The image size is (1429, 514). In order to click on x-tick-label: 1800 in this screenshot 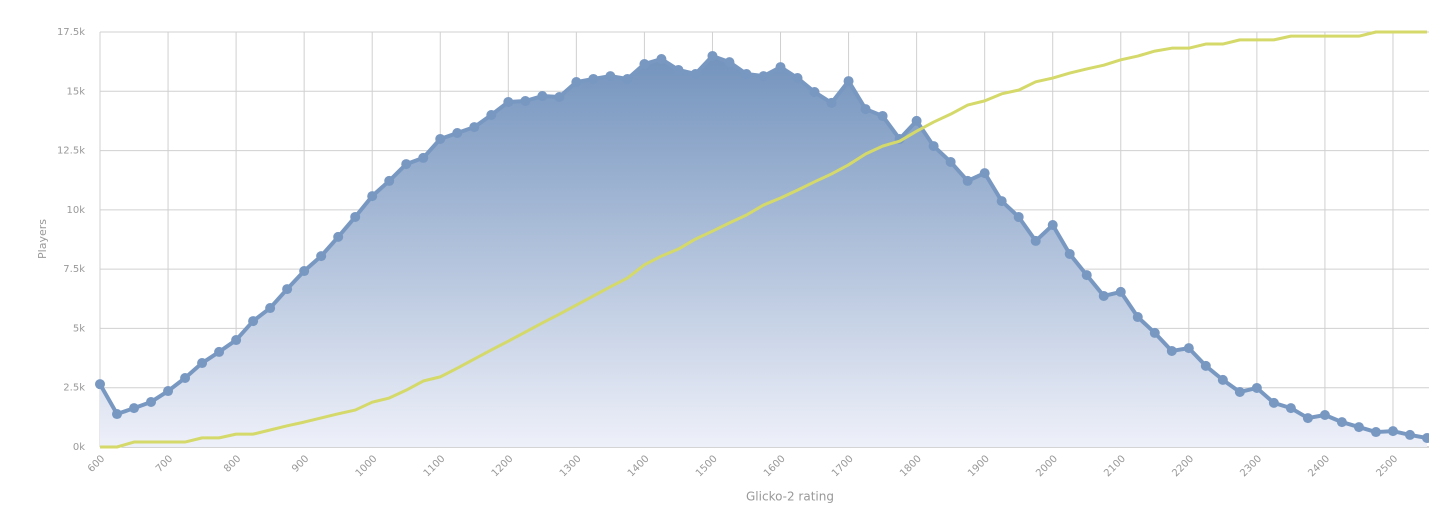, I will do `click(911, 466)`.